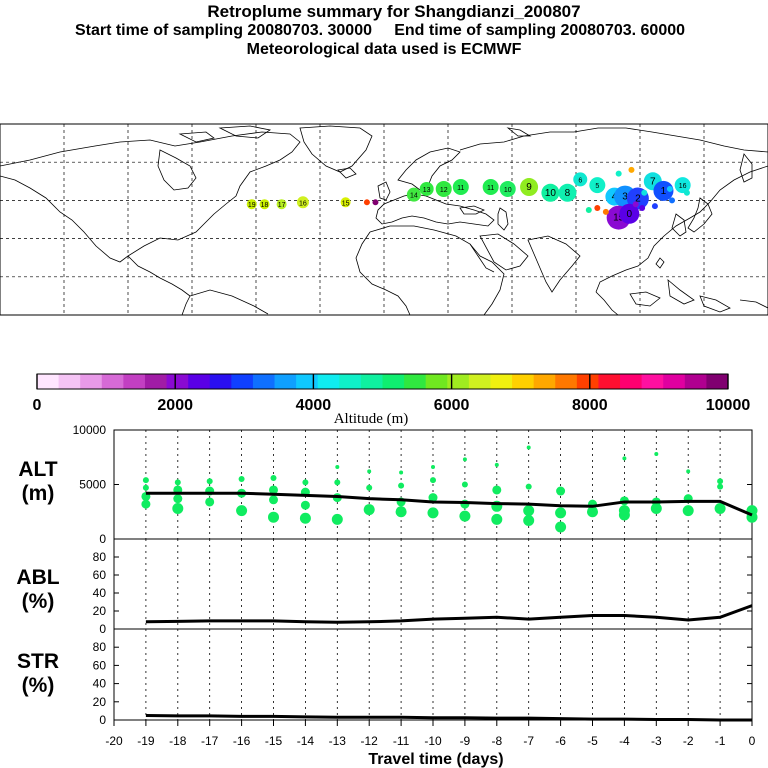 This screenshot has width=768, height=768. Describe the element at coordinates (114, 741) in the screenshot. I see `x-tick-label: -20` at that location.